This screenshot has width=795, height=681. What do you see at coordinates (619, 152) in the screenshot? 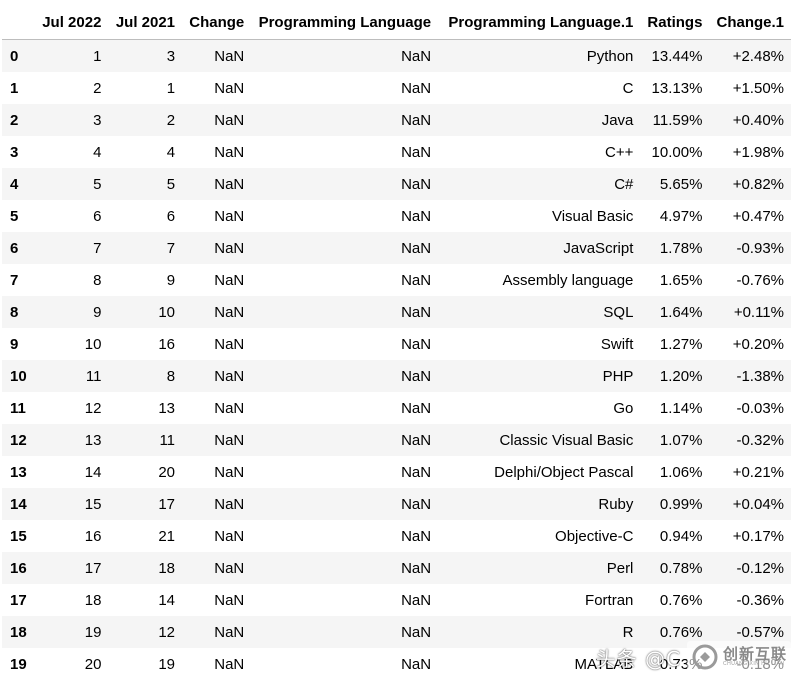
I see `cell-programming-language-1: C++` at bounding box center [619, 152].